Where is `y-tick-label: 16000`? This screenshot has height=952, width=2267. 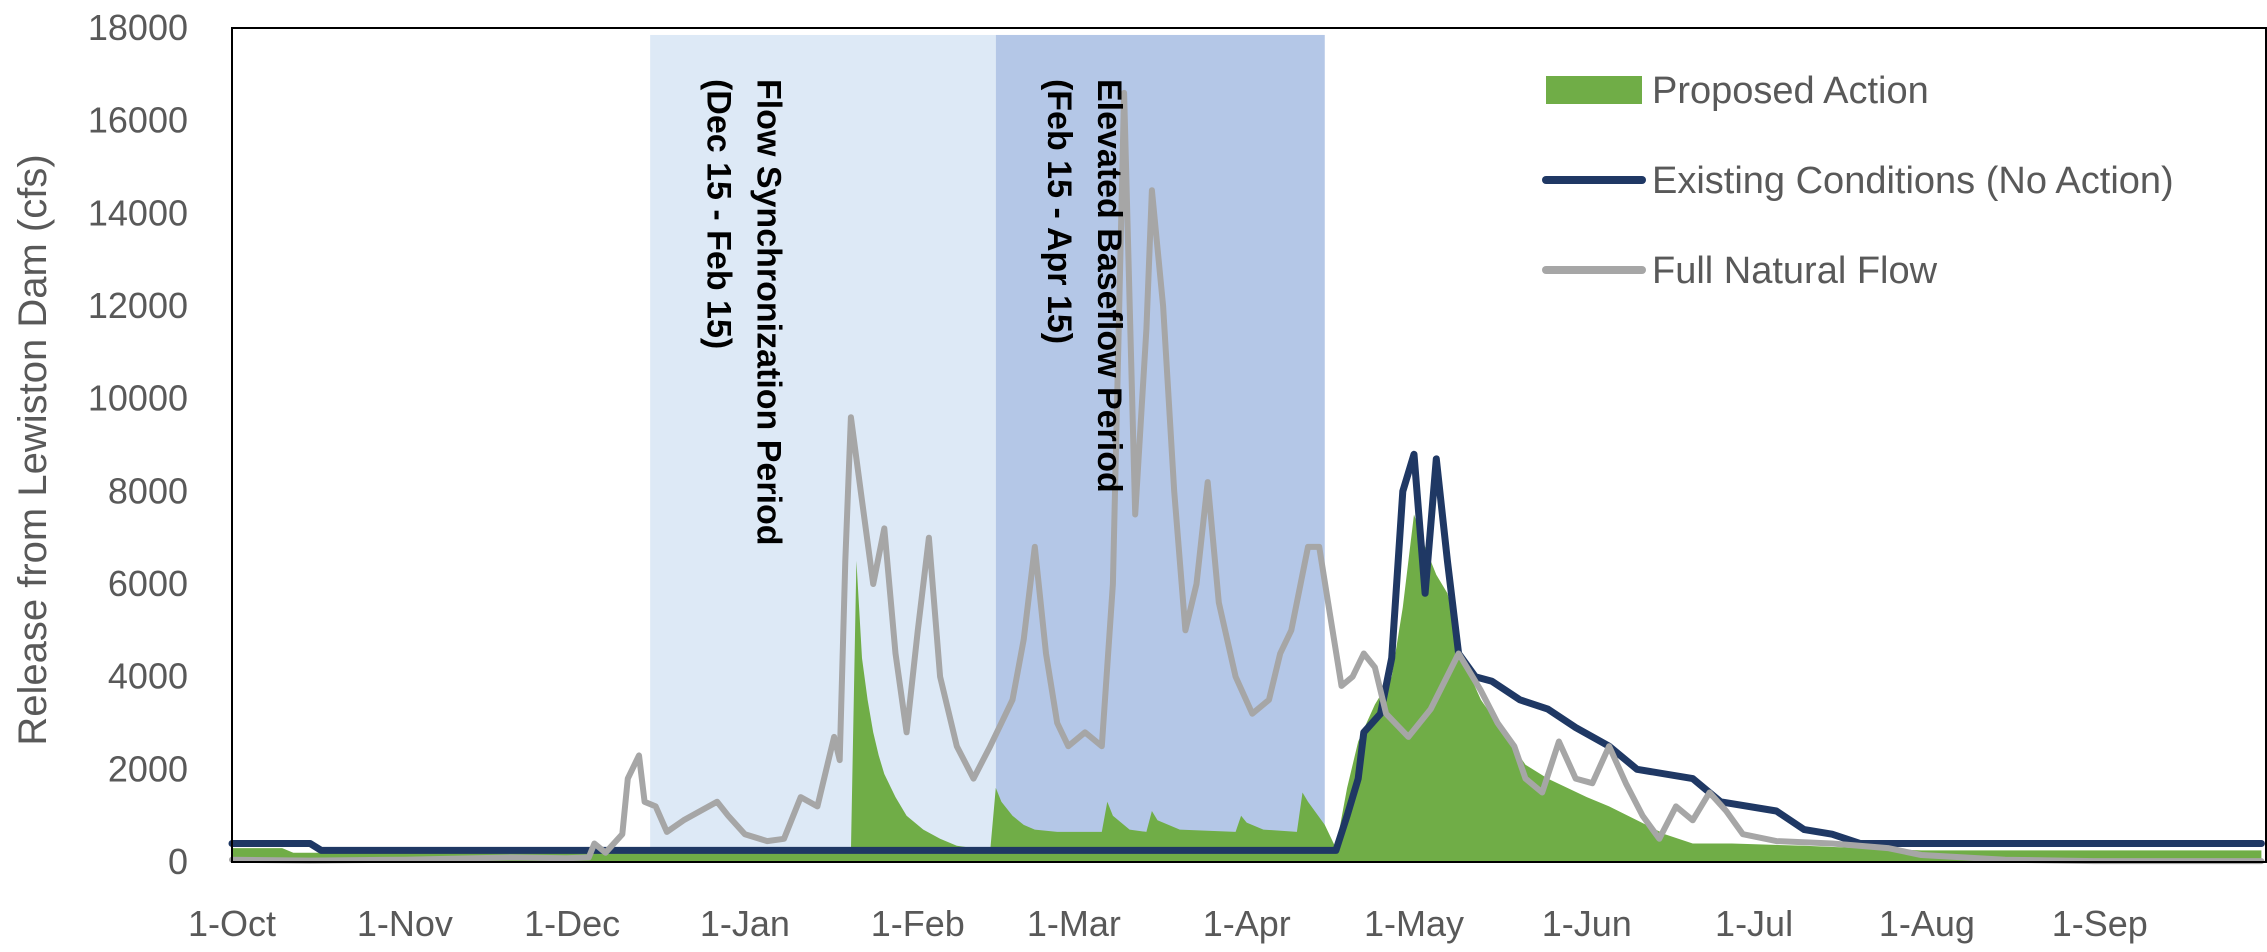
y-tick-label: 16000 is located at coordinates (138, 120).